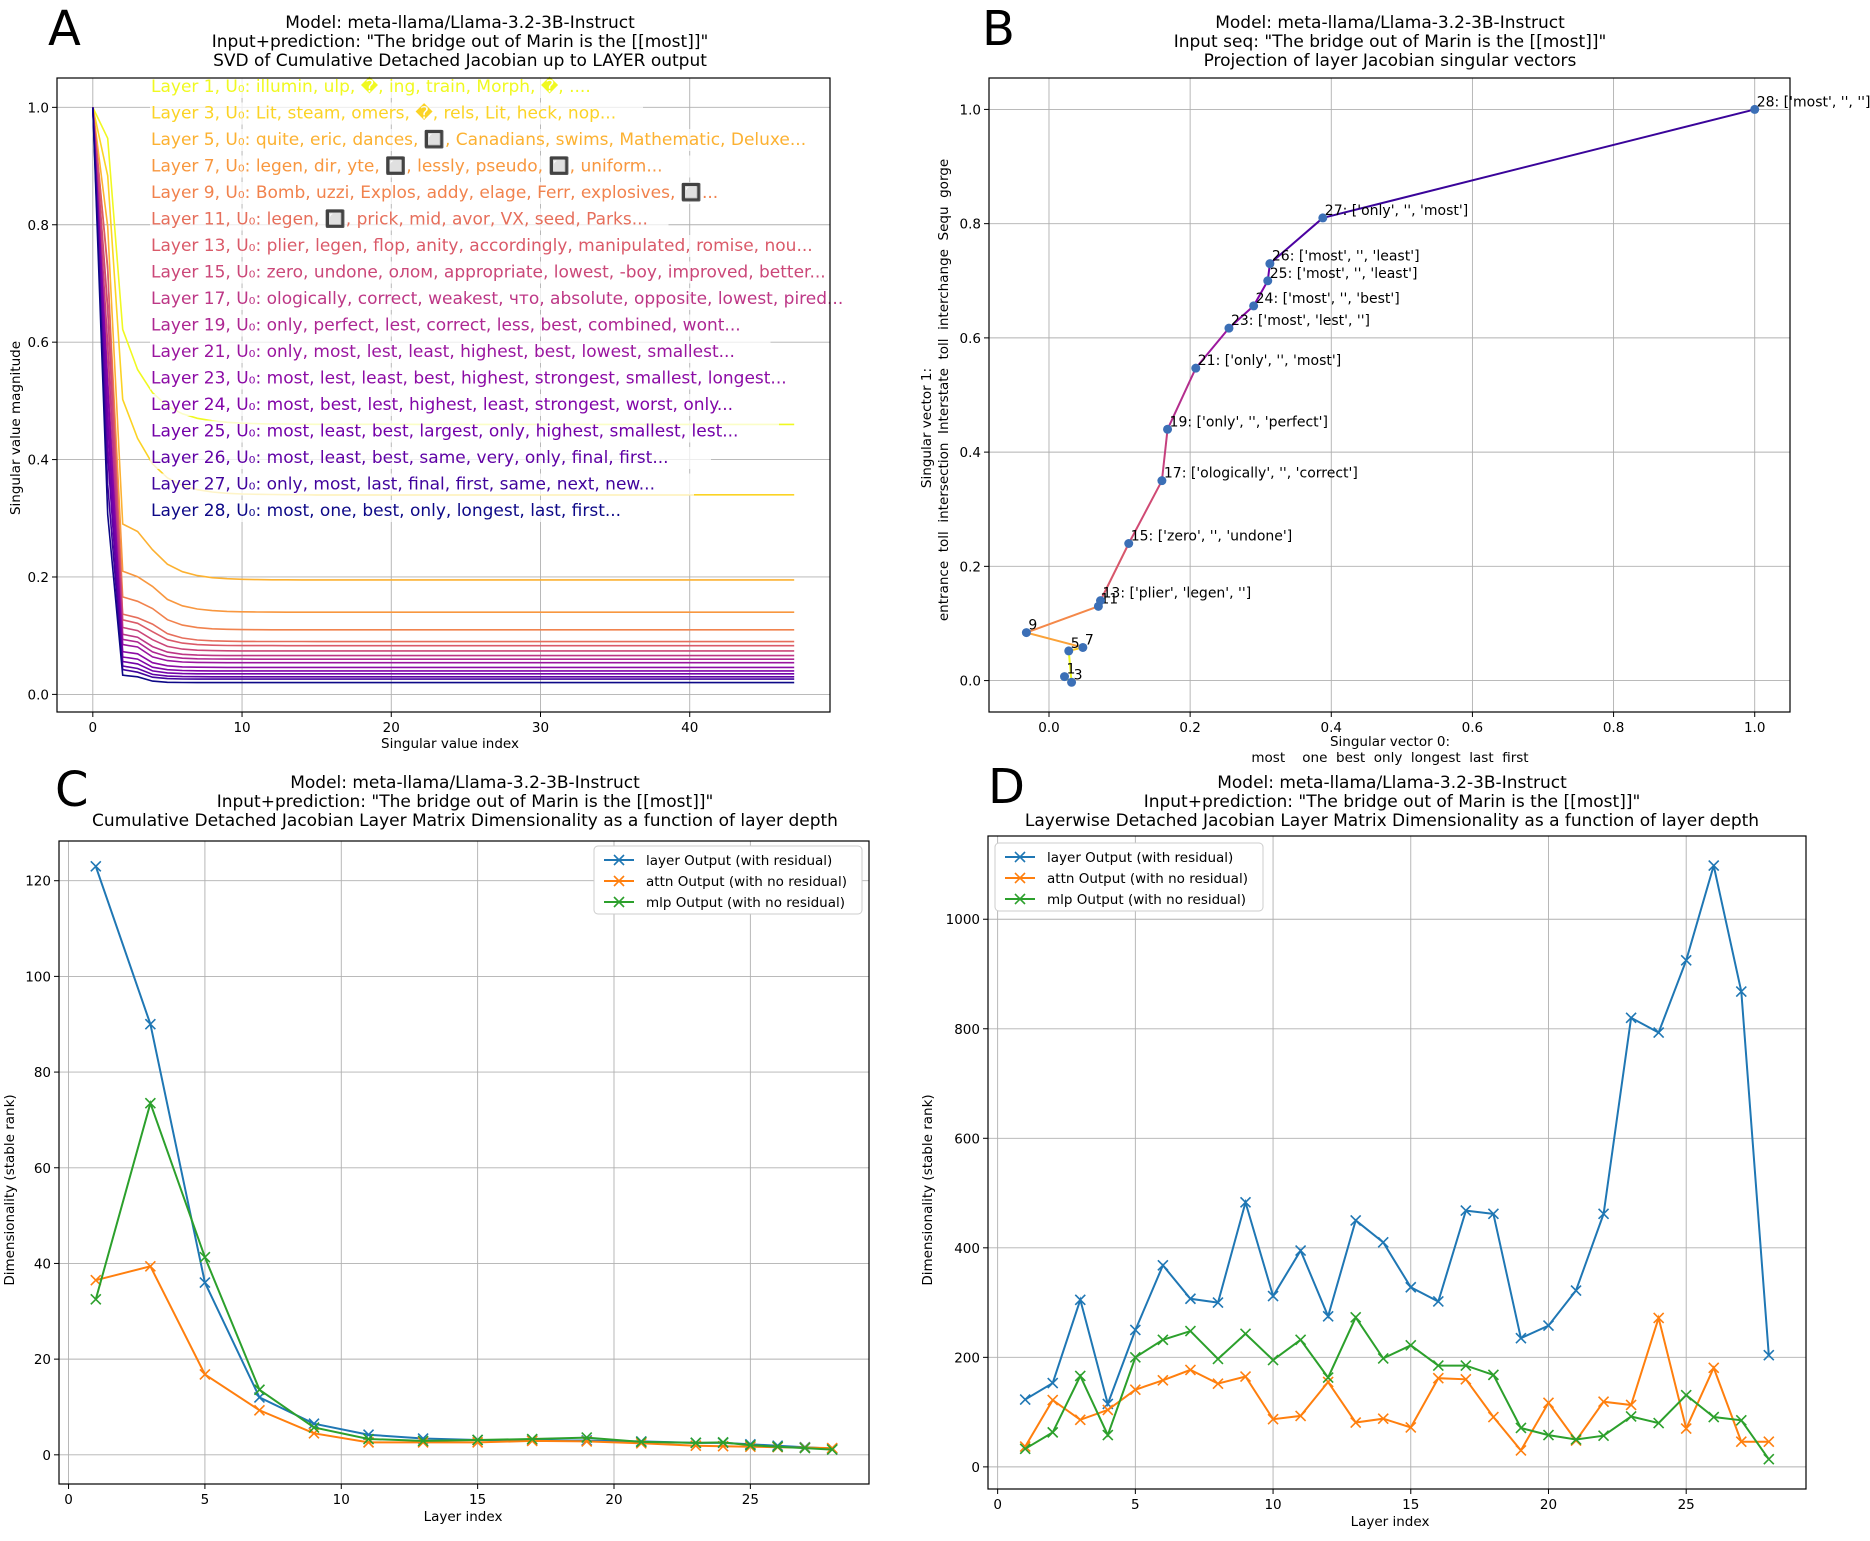 The width and height of the screenshot is (1870, 1541). I want to click on panel-b-point-label: 7, so click(1089, 640).